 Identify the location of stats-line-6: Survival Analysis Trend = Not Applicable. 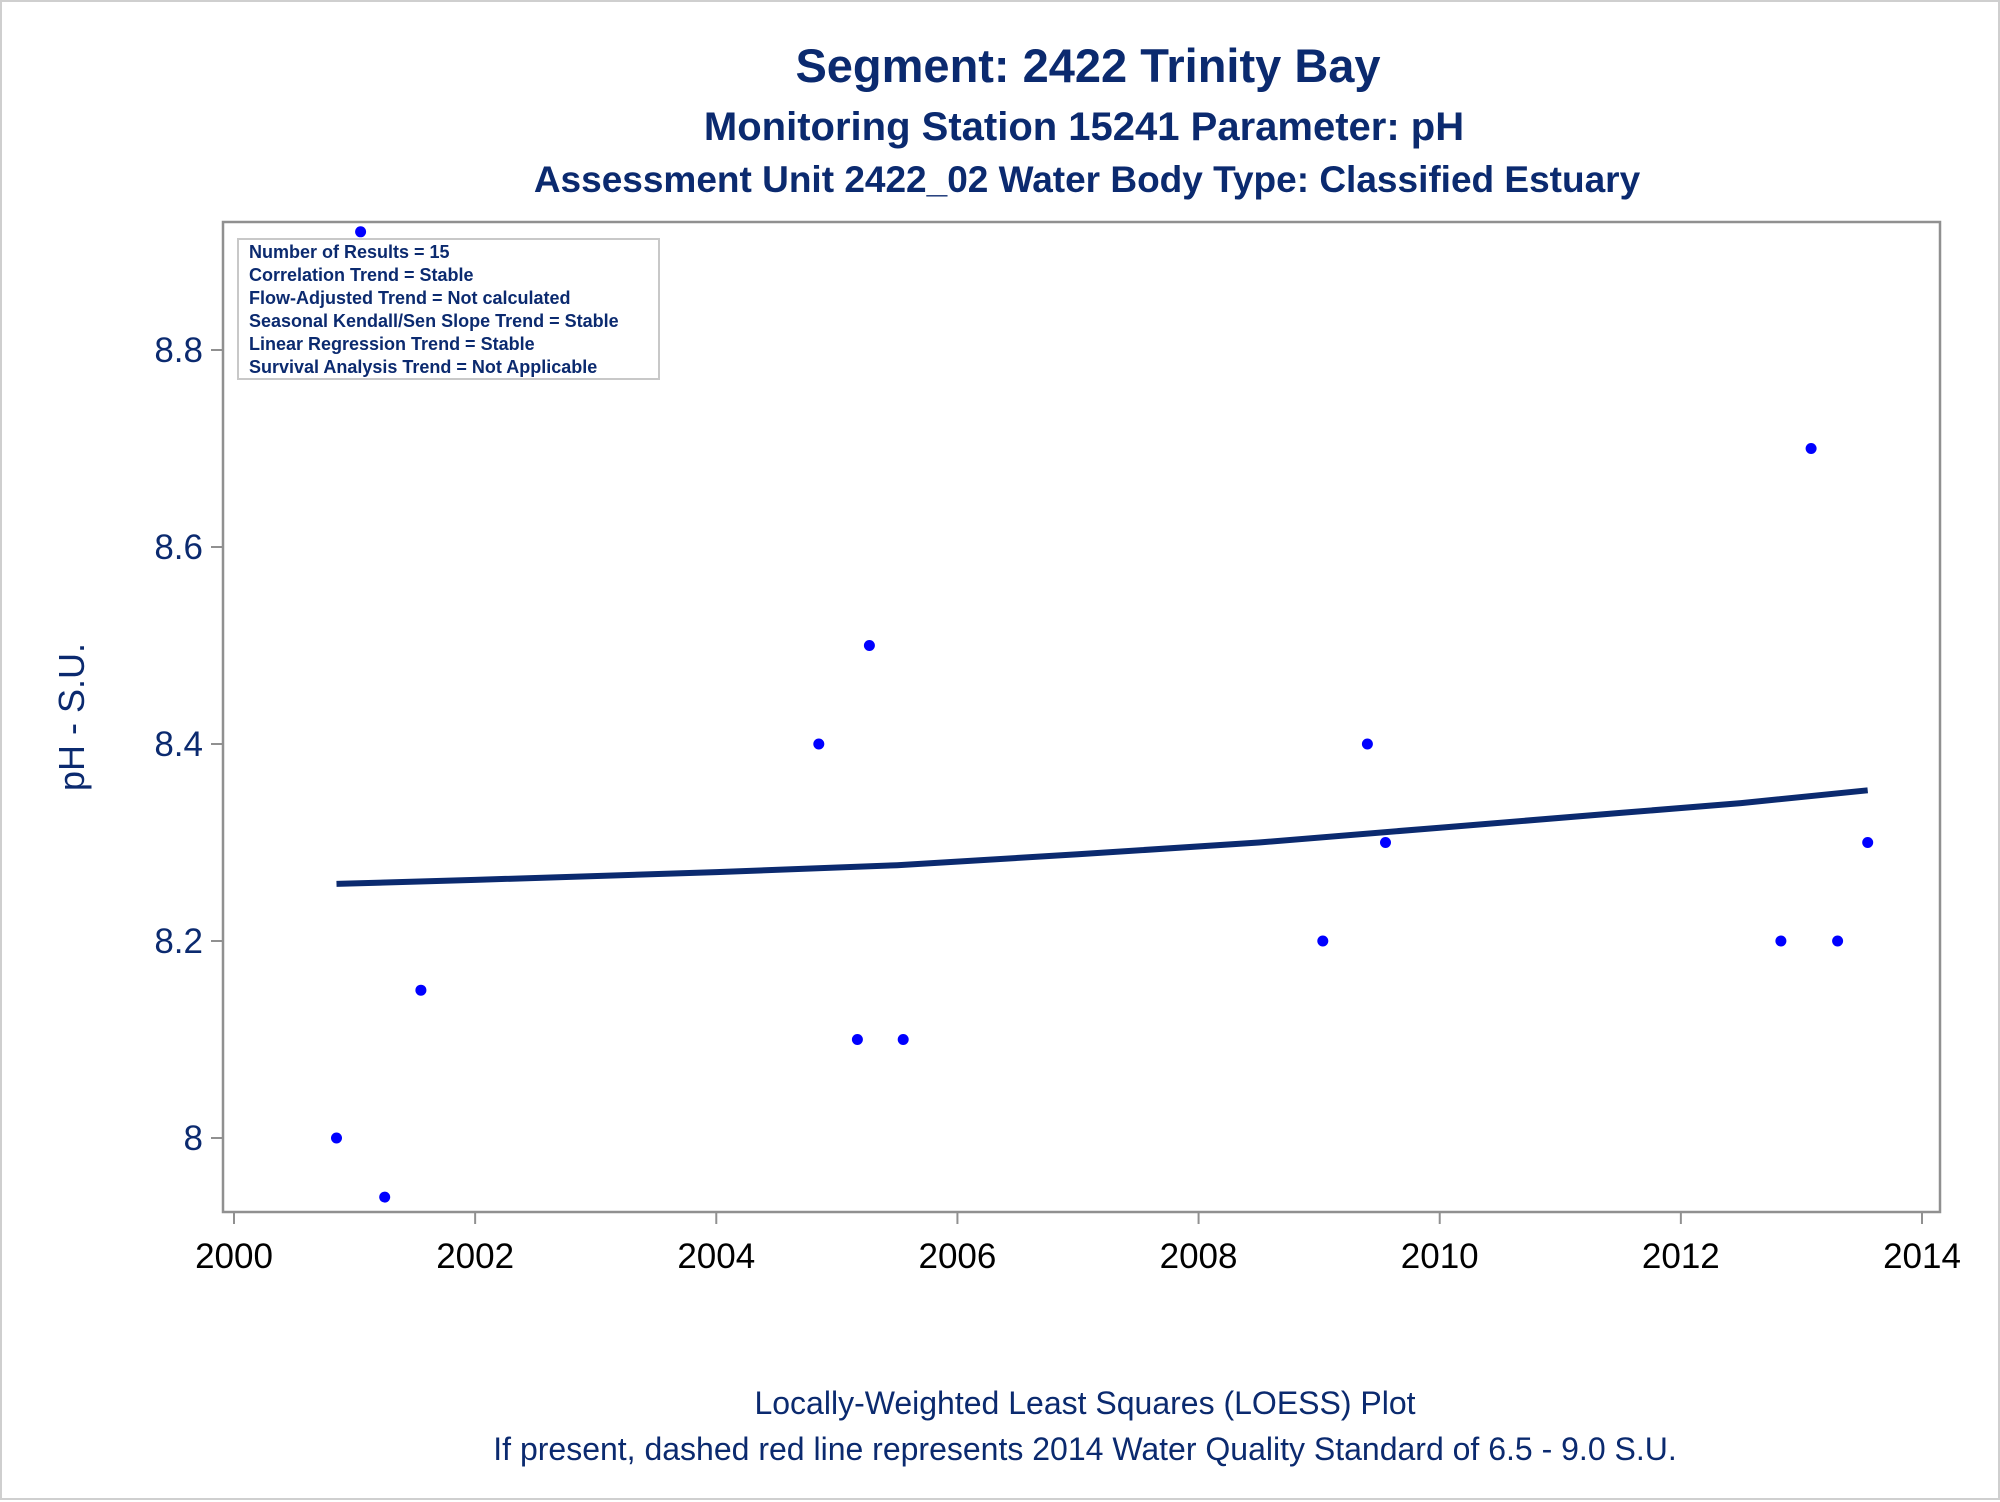
(423, 367).